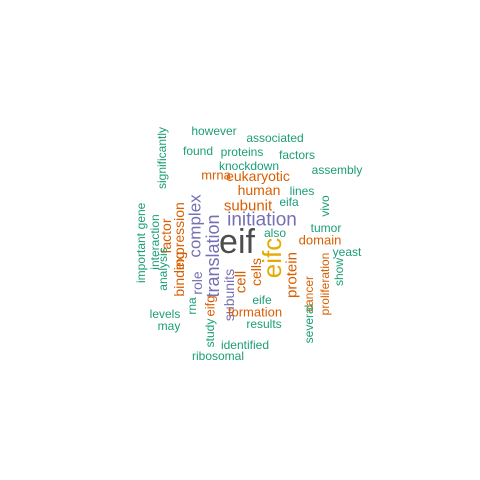 This screenshot has width=480, height=480. I want to click on cloud-word: role, so click(197, 283).